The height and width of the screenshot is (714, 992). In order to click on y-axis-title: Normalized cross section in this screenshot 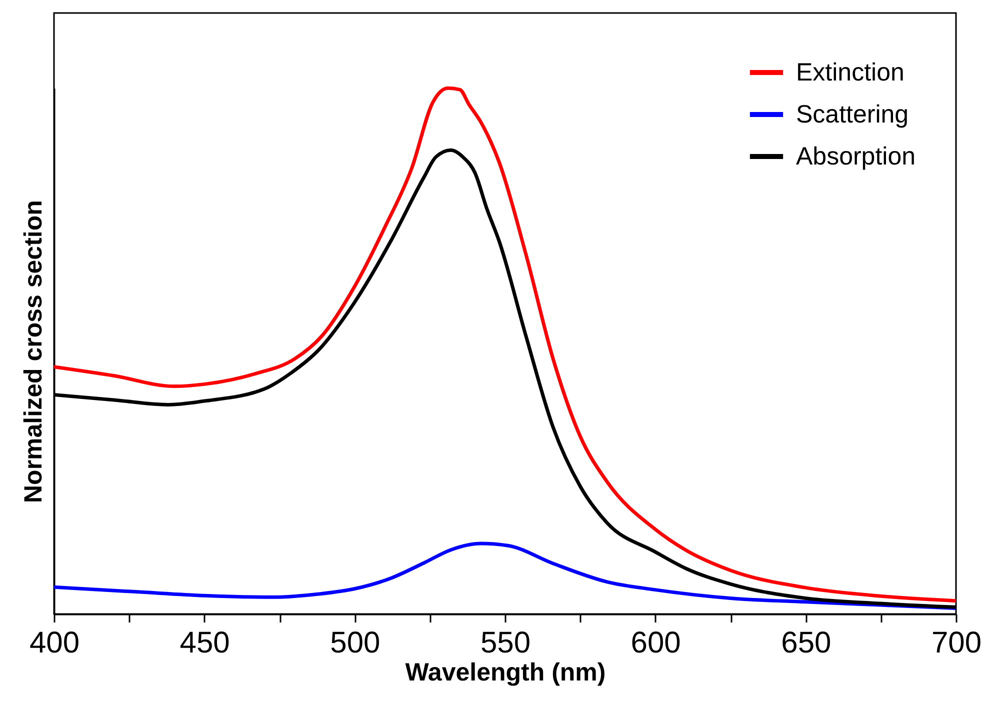, I will do `click(34, 352)`.